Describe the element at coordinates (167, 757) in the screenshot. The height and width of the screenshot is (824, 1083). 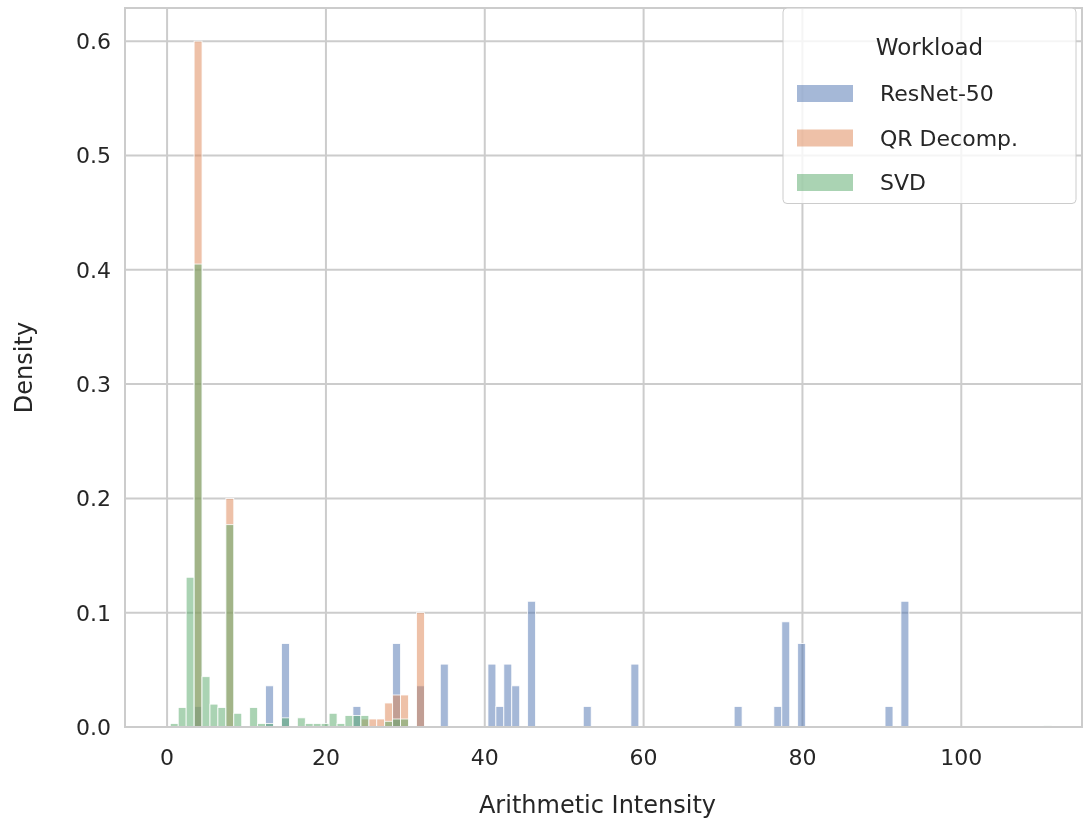
I see `x-tick-label: 0` at that location.